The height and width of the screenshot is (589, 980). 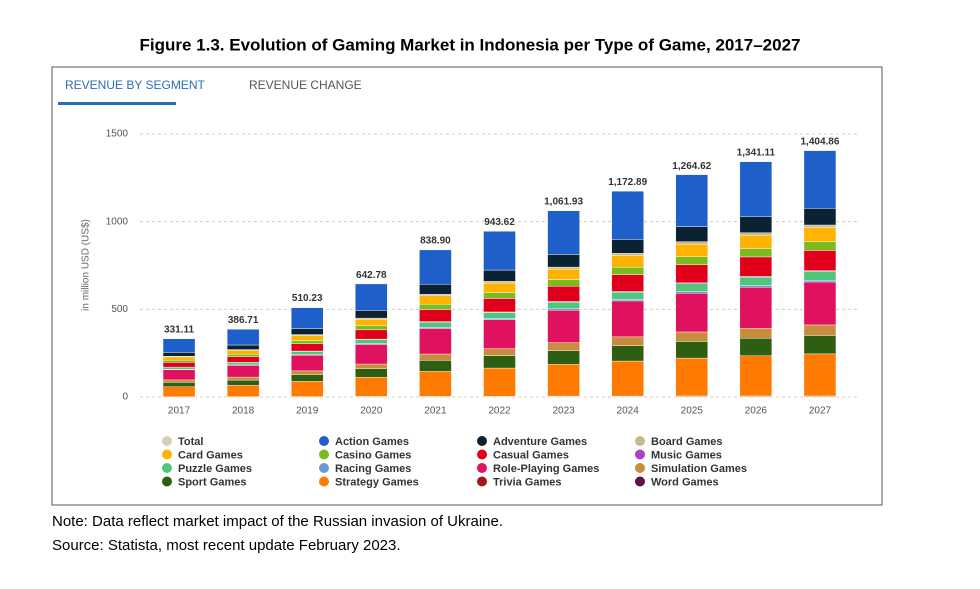 What do you see at coordinates (820, 411) in the screenshot?
I see `x-tick-label: 2027` at bounding box center [820, 411].